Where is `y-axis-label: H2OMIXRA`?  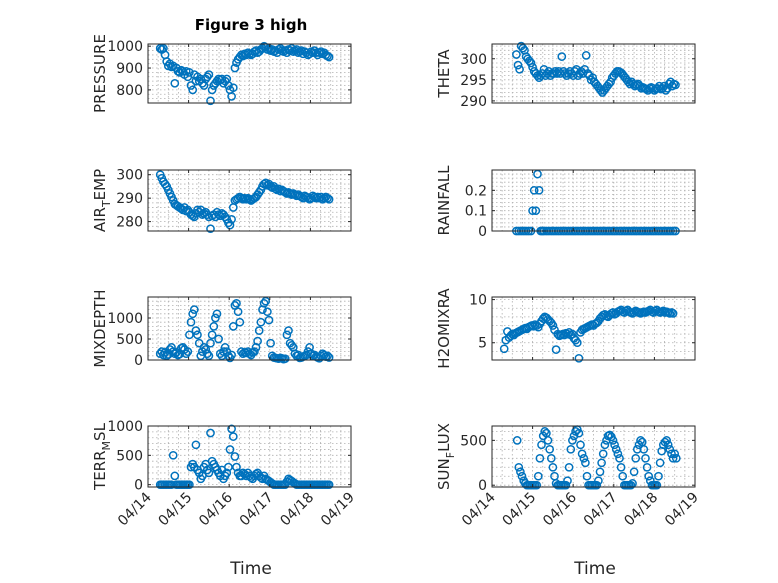 y-axis-label: H2OMIXRA is located at coordinates (444, 328).